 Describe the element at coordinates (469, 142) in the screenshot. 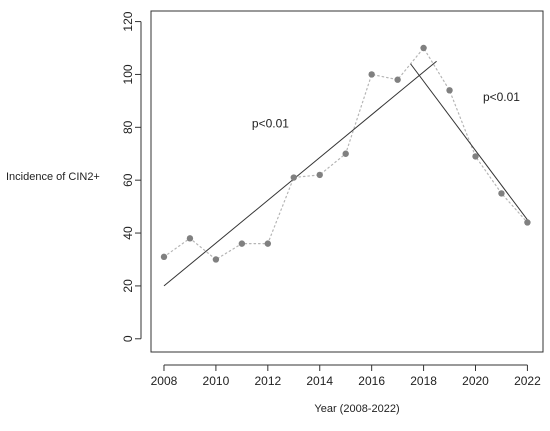

I see `trend-line` at that location.